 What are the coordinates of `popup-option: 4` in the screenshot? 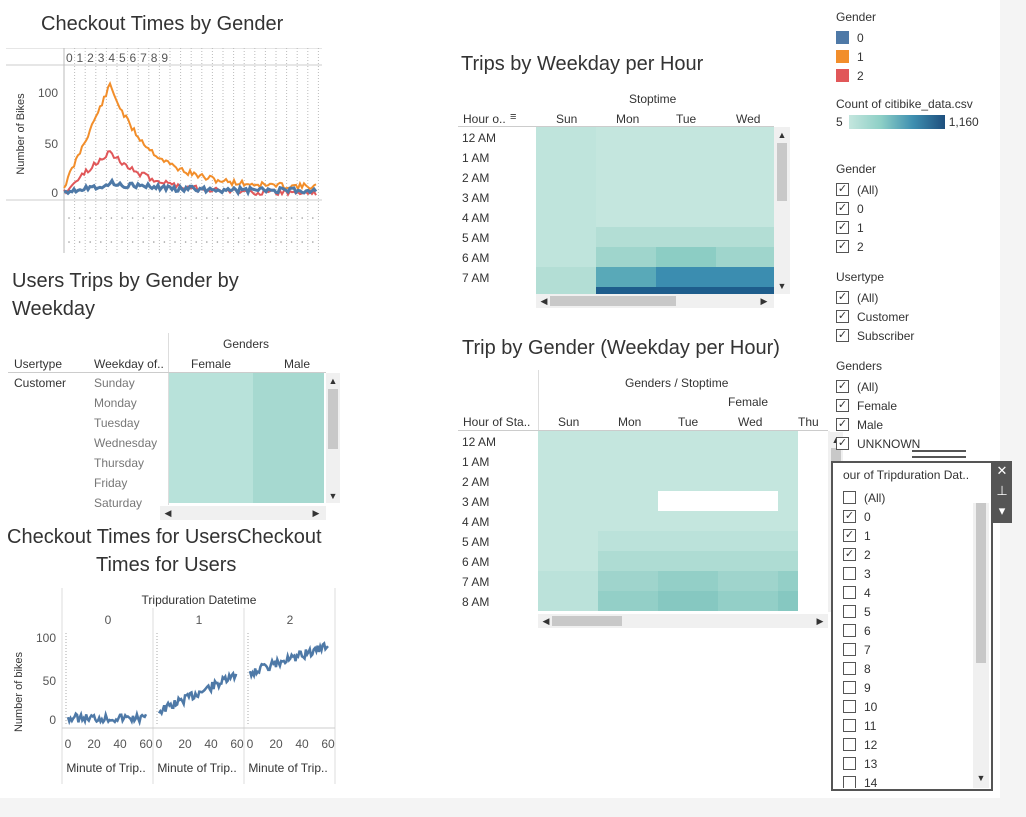 It's located at (908, 592).